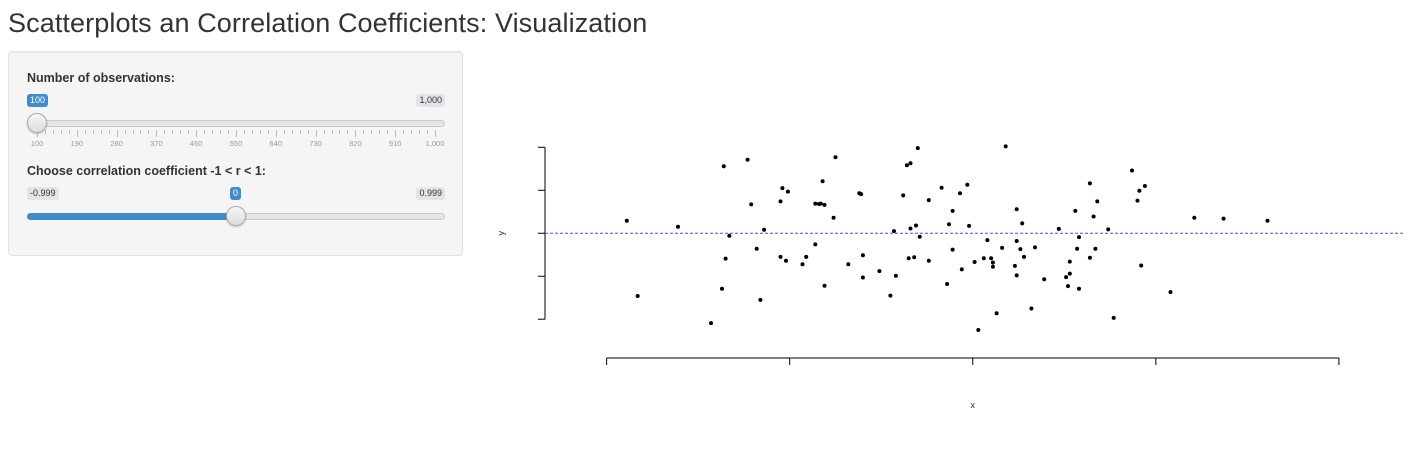  I want to click on correlation-fill, so click(131, 216).